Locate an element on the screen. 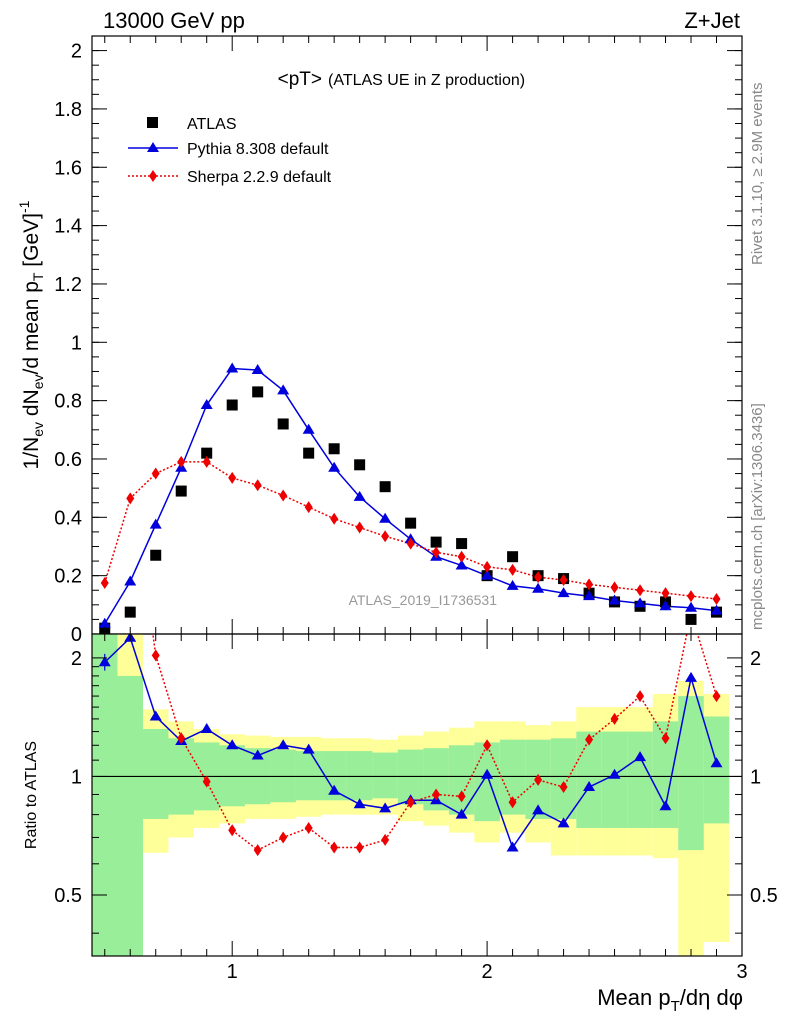 The image size is (786, 1024). x-tick-label: 2 is located at coordinates (487, 972).